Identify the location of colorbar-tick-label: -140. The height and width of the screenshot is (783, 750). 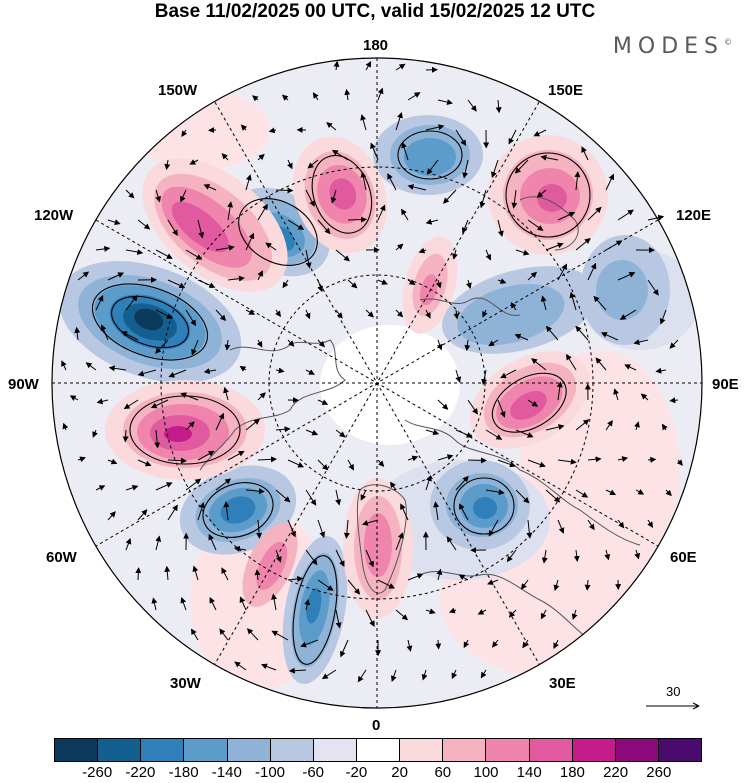
(226, 772).